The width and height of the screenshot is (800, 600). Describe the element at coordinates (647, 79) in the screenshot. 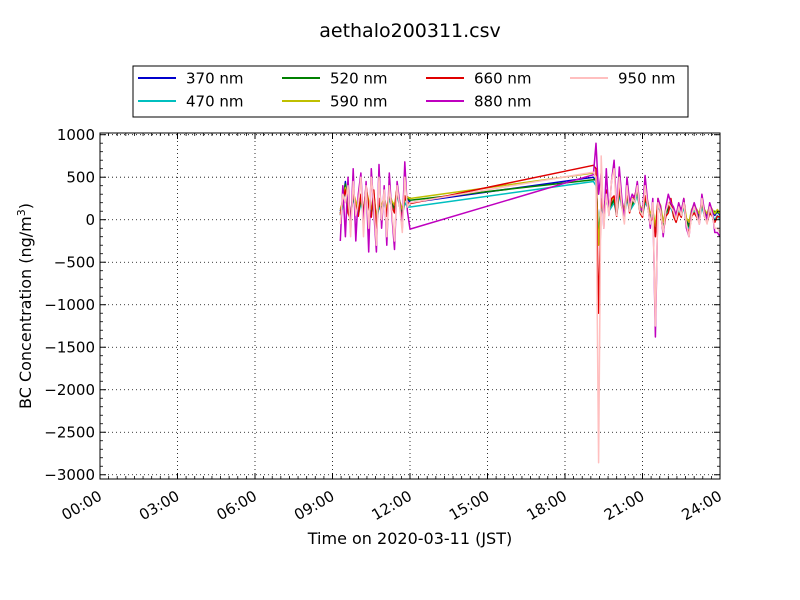

I see `legend-label: 950 nm` at that location.